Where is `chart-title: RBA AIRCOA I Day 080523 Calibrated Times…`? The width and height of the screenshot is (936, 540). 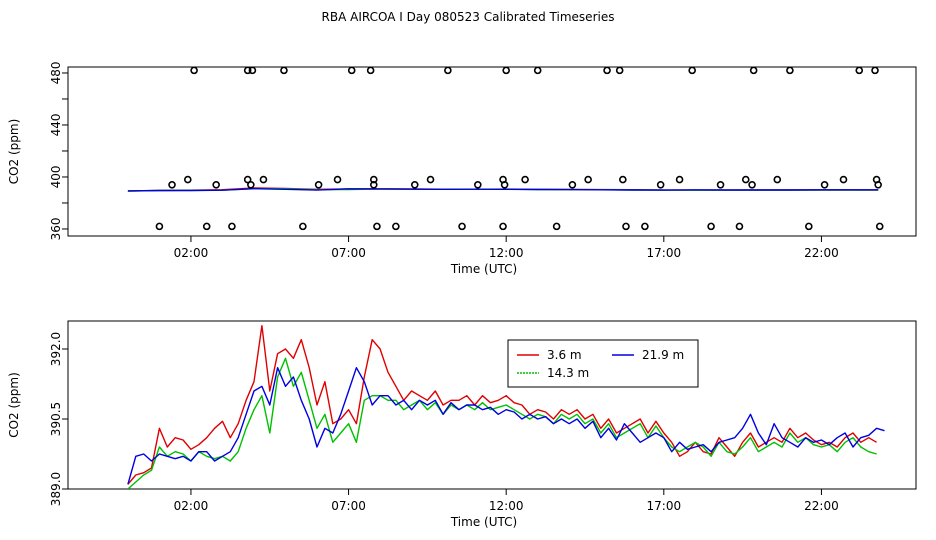
chart-title: RBA AIRCOA I Day 080523 Calibrated Times… is located at coordinates (468, 17).